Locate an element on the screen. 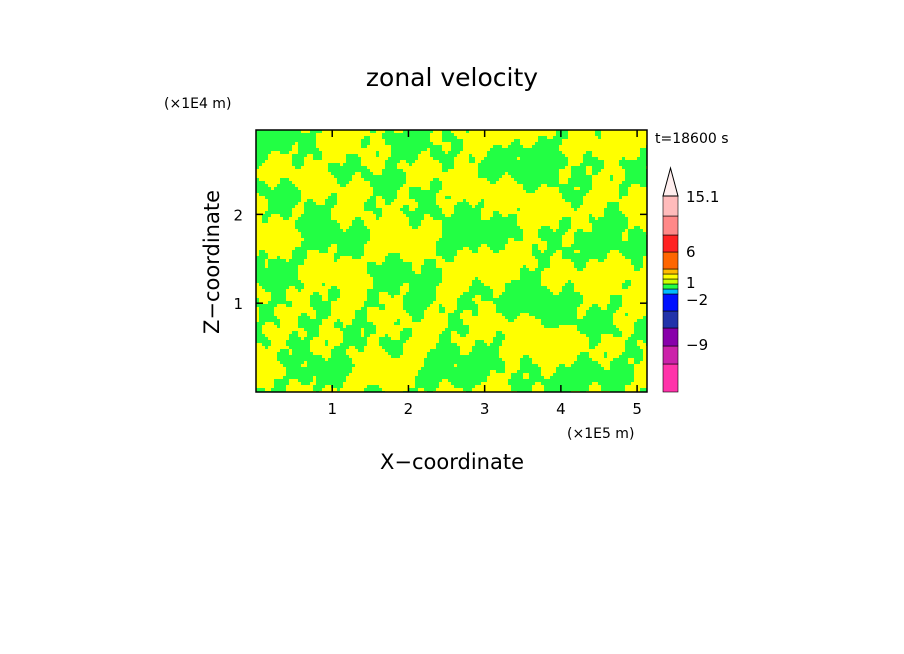 The image size is (904, 654). colorbar-label: 6 is located at coordinates (691, 252).